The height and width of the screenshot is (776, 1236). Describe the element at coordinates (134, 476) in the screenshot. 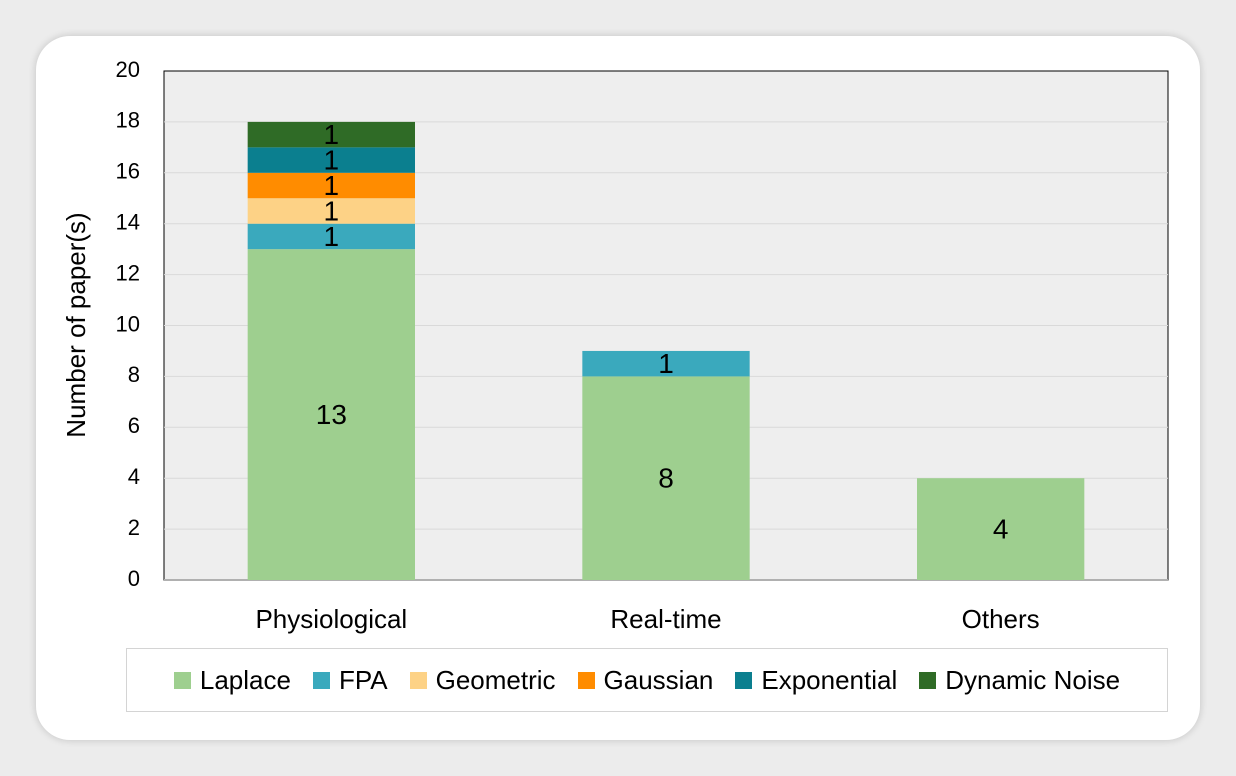

I see `y-tick-label: 4` at that location.